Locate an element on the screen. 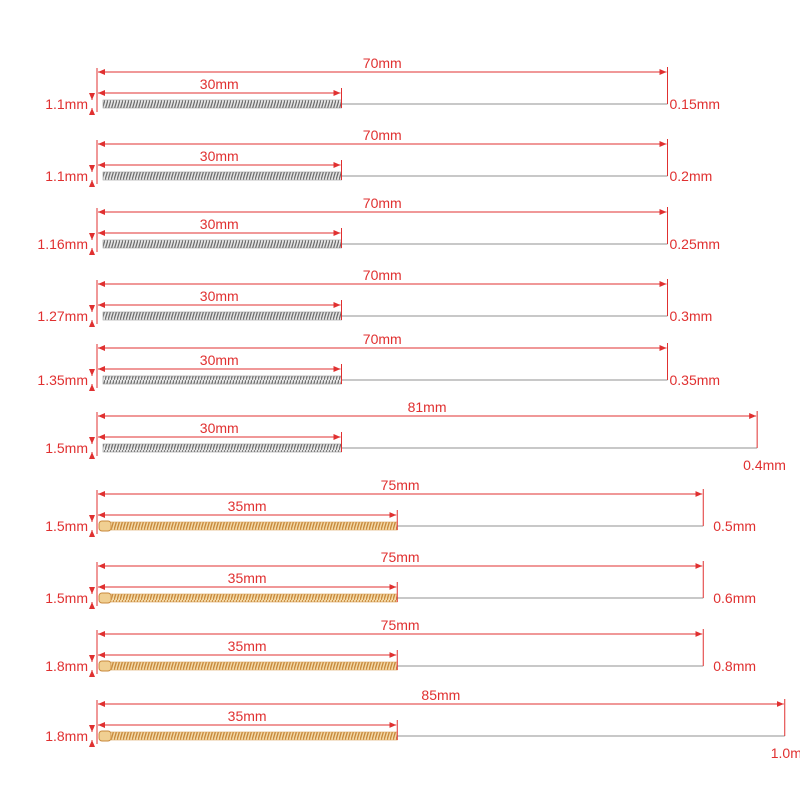 This screenshot has width=800, height=800. wire-diameter-label: 0.8mm is located at coordinates (734, 666).